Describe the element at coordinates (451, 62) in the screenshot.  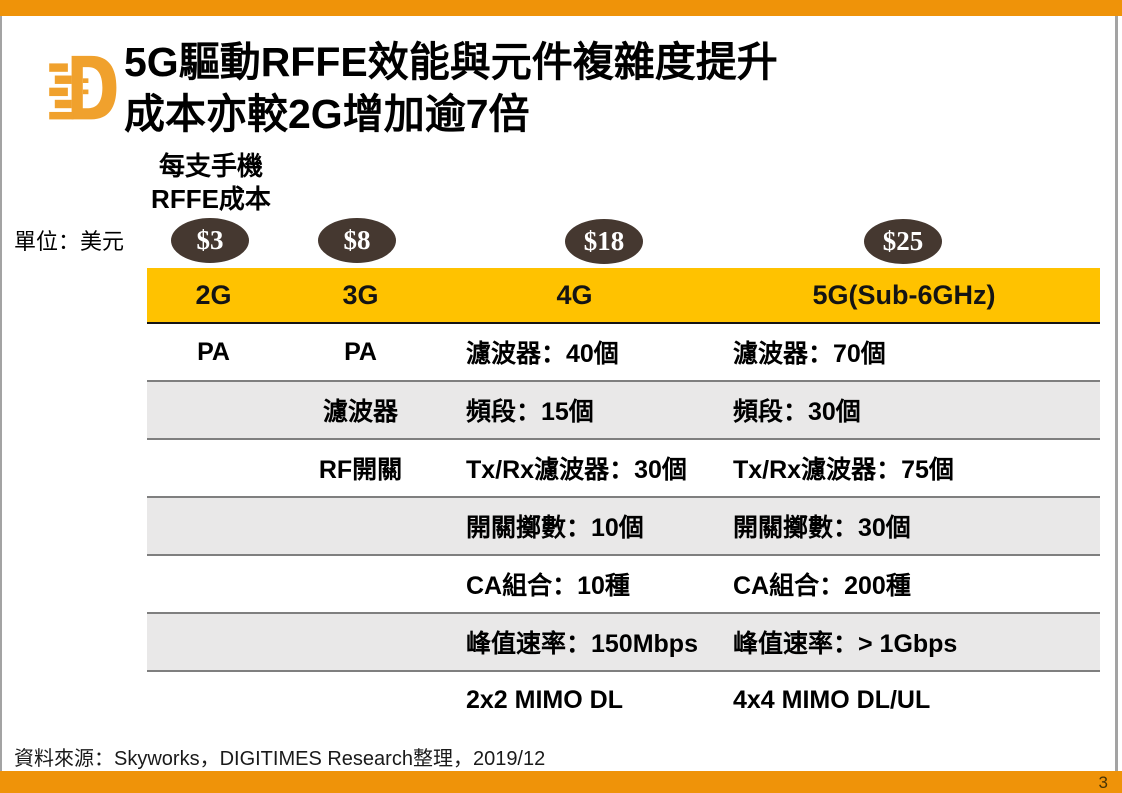
I see `slide-title-line1: 5G驅動RFFE效能與元件複雜度提升` at that location.